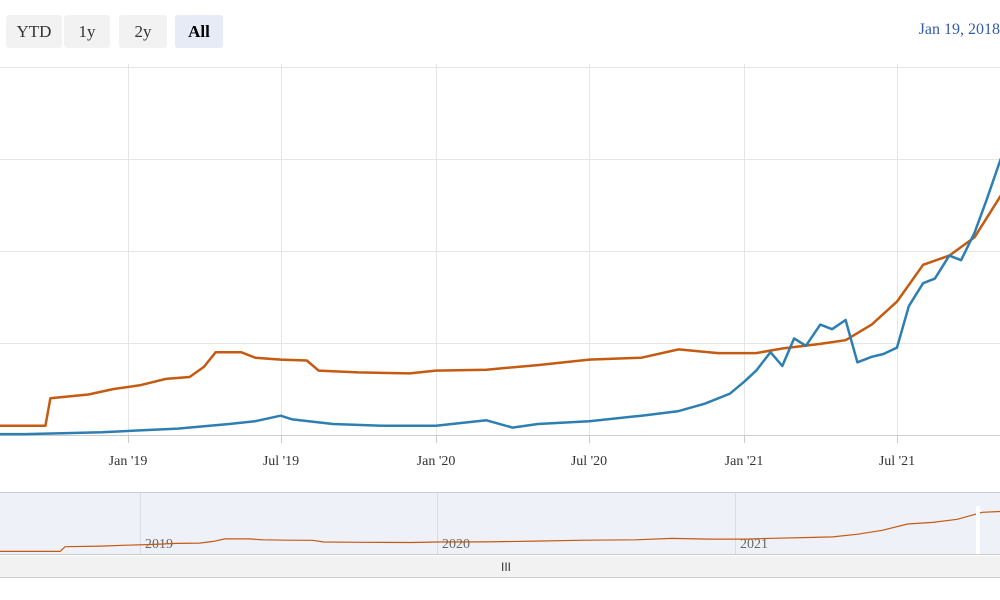  I want to click on x-tick-label: Jul '20, so click(589, 461).